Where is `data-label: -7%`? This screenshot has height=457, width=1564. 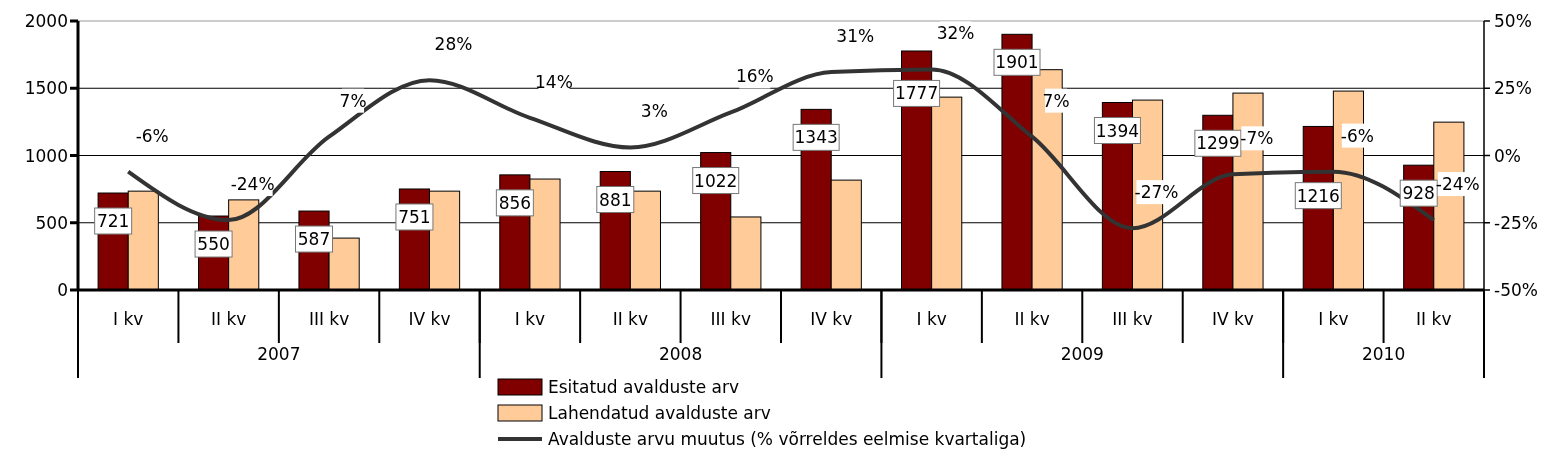 data-label: -7% is located at coordinates (1257, 138).